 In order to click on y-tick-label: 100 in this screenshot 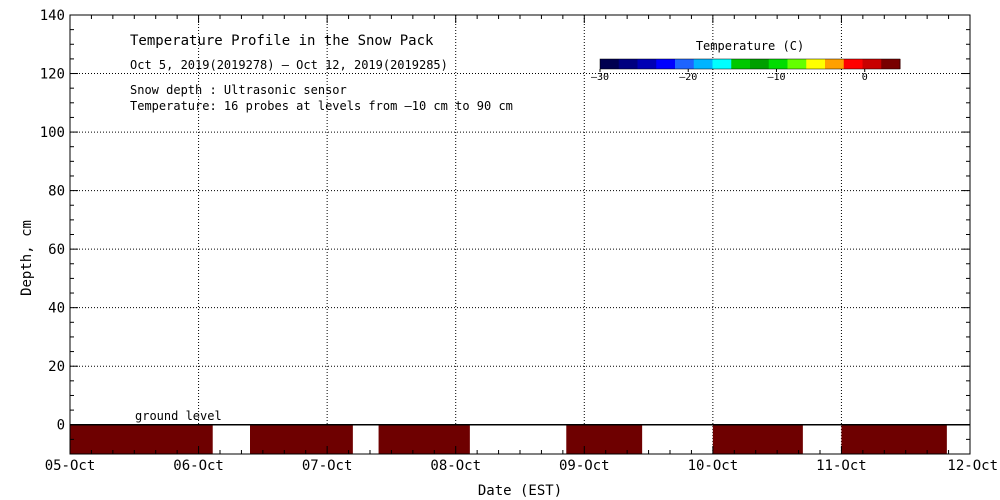, I will do `click(52, 133)`.